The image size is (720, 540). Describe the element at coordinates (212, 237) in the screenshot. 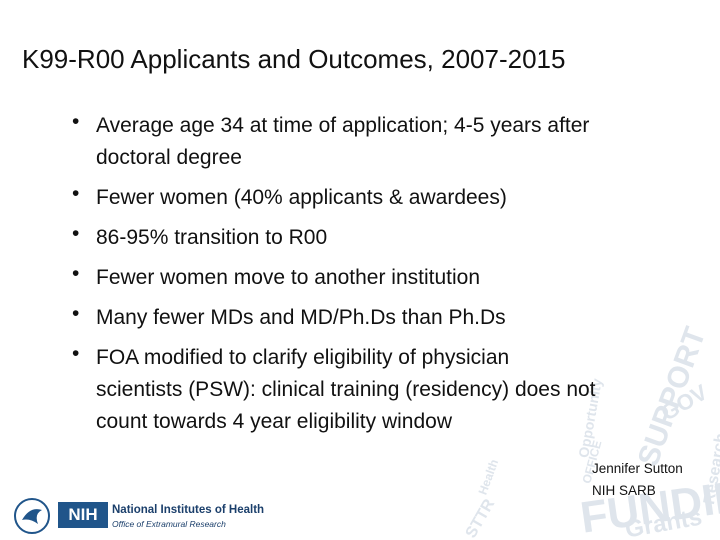

I see `bullet-line: 86-95% transition to R00` at that location.